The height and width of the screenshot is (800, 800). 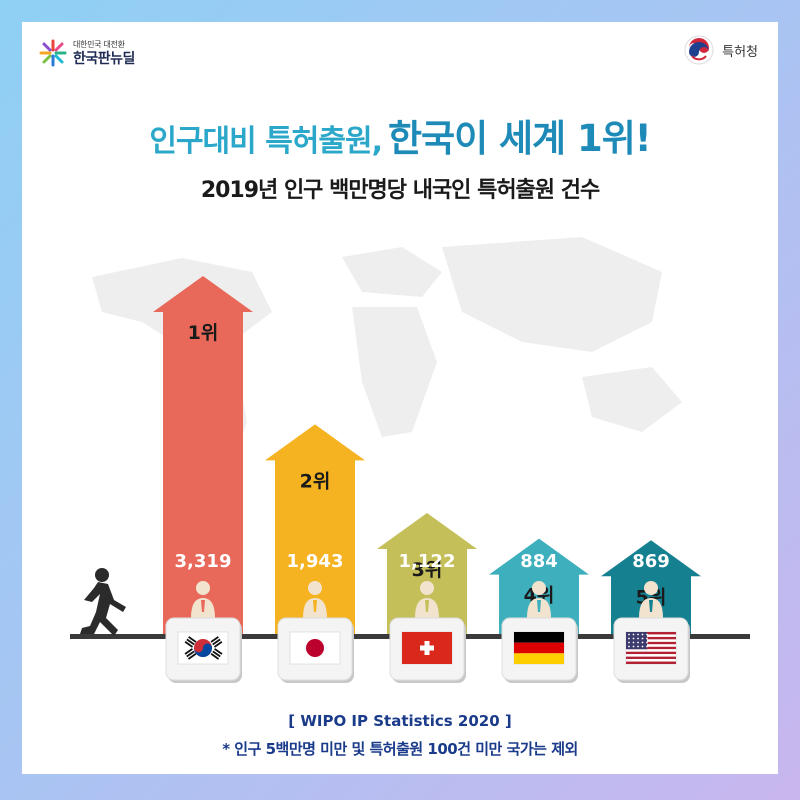 I want to click on rank-label: 3위, so click(x=427, y=570).